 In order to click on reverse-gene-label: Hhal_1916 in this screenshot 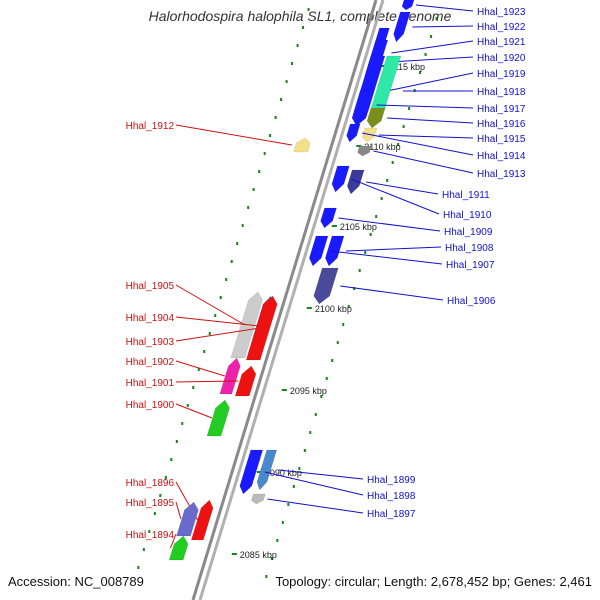, I will do `click(501, 124)`.